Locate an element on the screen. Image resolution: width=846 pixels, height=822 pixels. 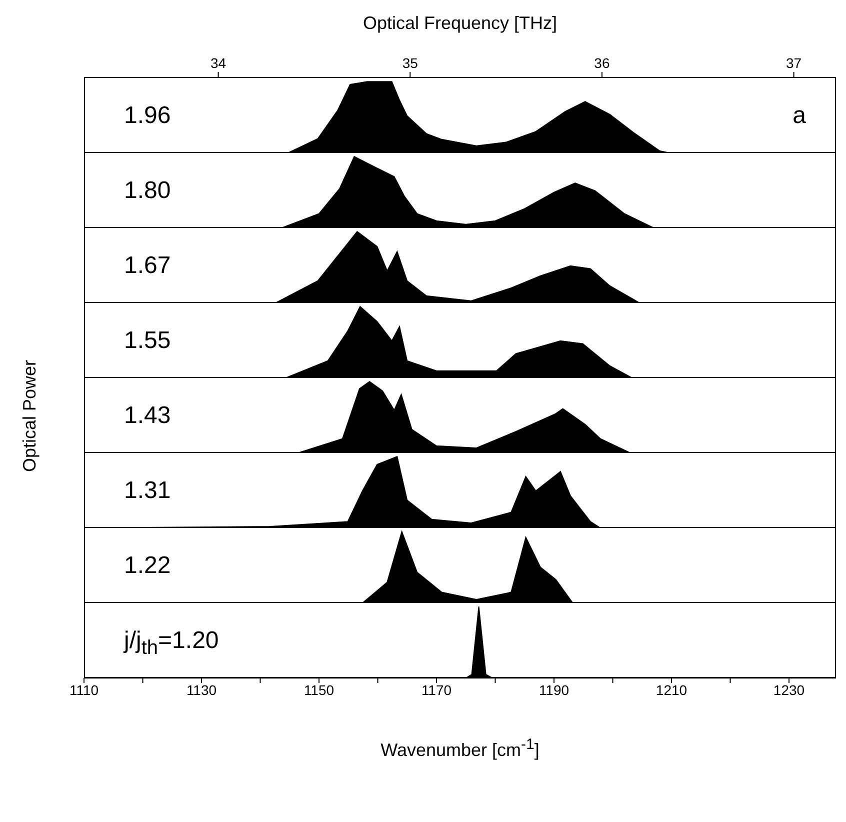
annotation: 1.31 is located at coordinates (147, 491).